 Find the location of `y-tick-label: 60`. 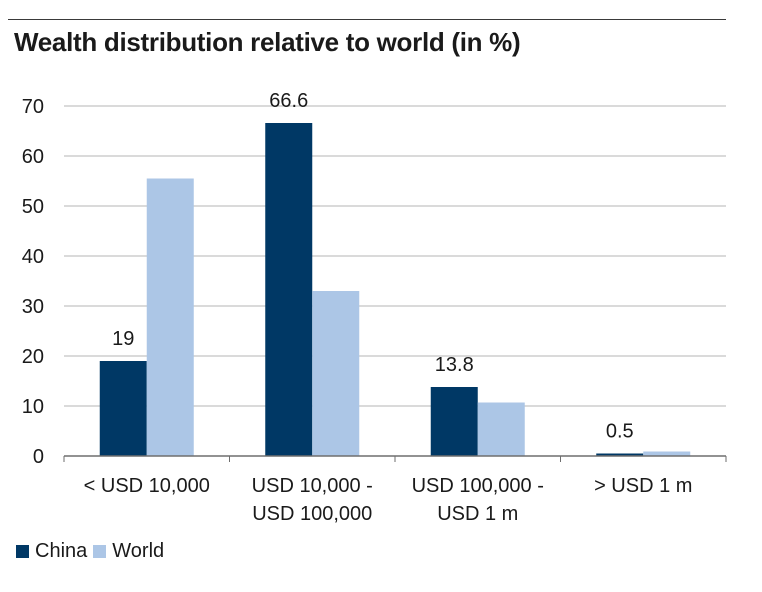

y-tick-label: 60 is located at coordinates (33, 157).